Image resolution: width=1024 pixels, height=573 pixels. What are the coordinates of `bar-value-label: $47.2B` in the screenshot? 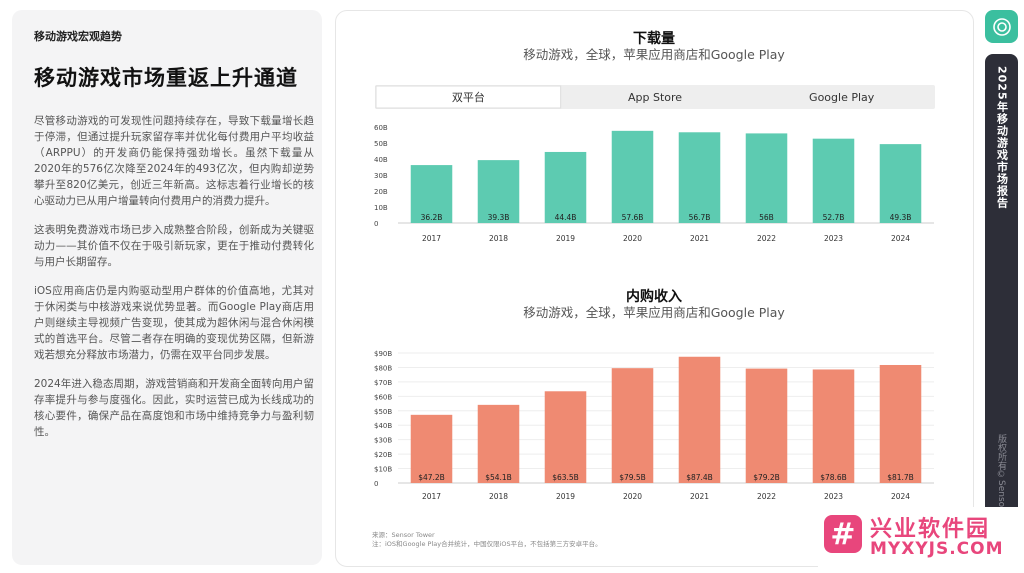 It's located at (431, 477).